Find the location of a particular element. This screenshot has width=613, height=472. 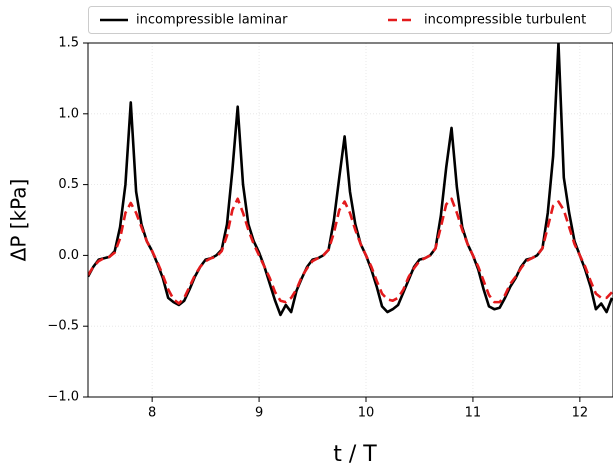

y-tick-label: −1.0 is located at coordinates (63, 397).